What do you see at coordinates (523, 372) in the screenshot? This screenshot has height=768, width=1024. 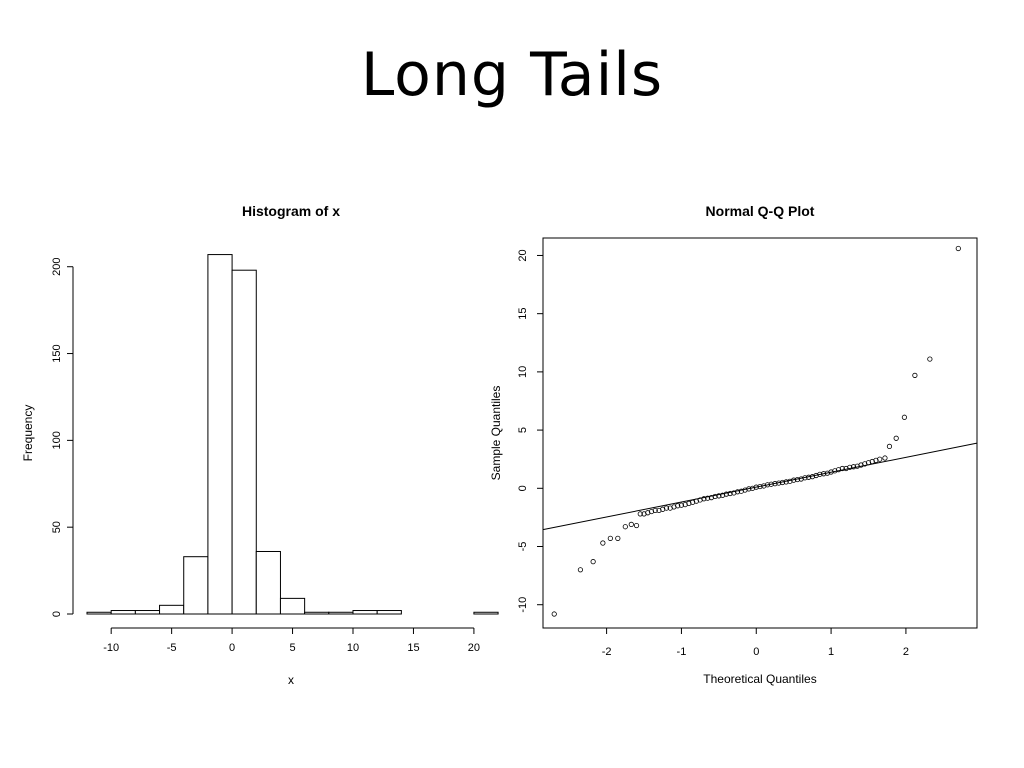 I see `qq-y-tick-label: 10` at bounding box center [523, 372].